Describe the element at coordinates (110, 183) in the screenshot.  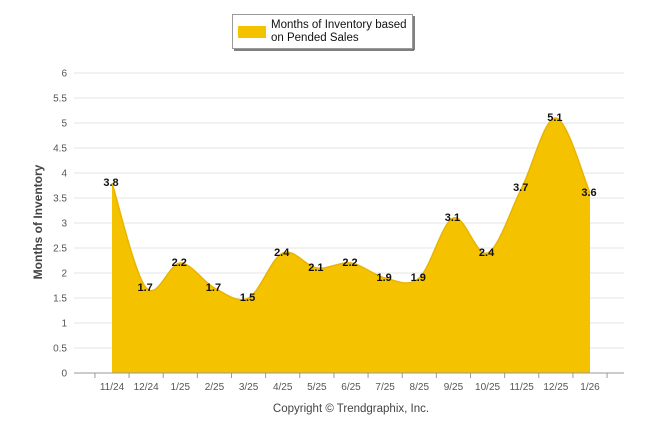
I see `data-label: 3.8` at that location.